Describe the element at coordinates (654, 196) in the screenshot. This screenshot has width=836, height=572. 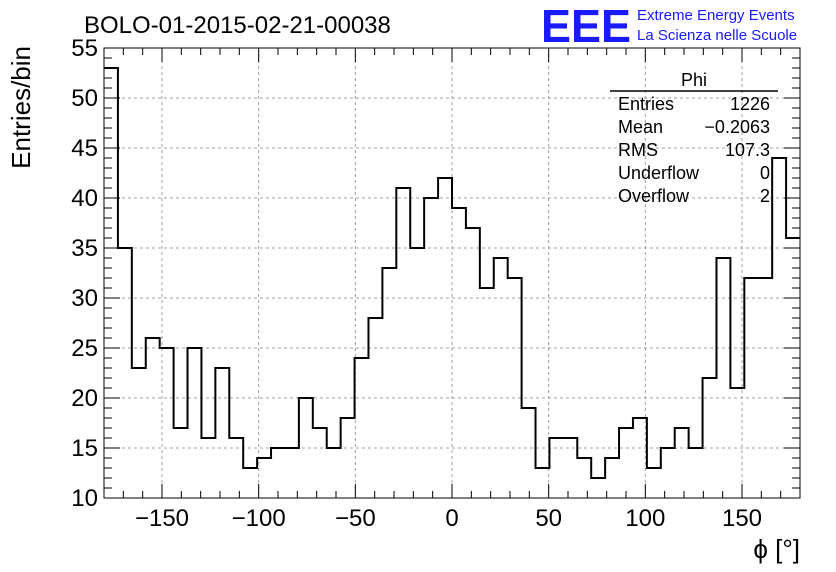
I see `stats-label-overflow: Overflow` at that location.